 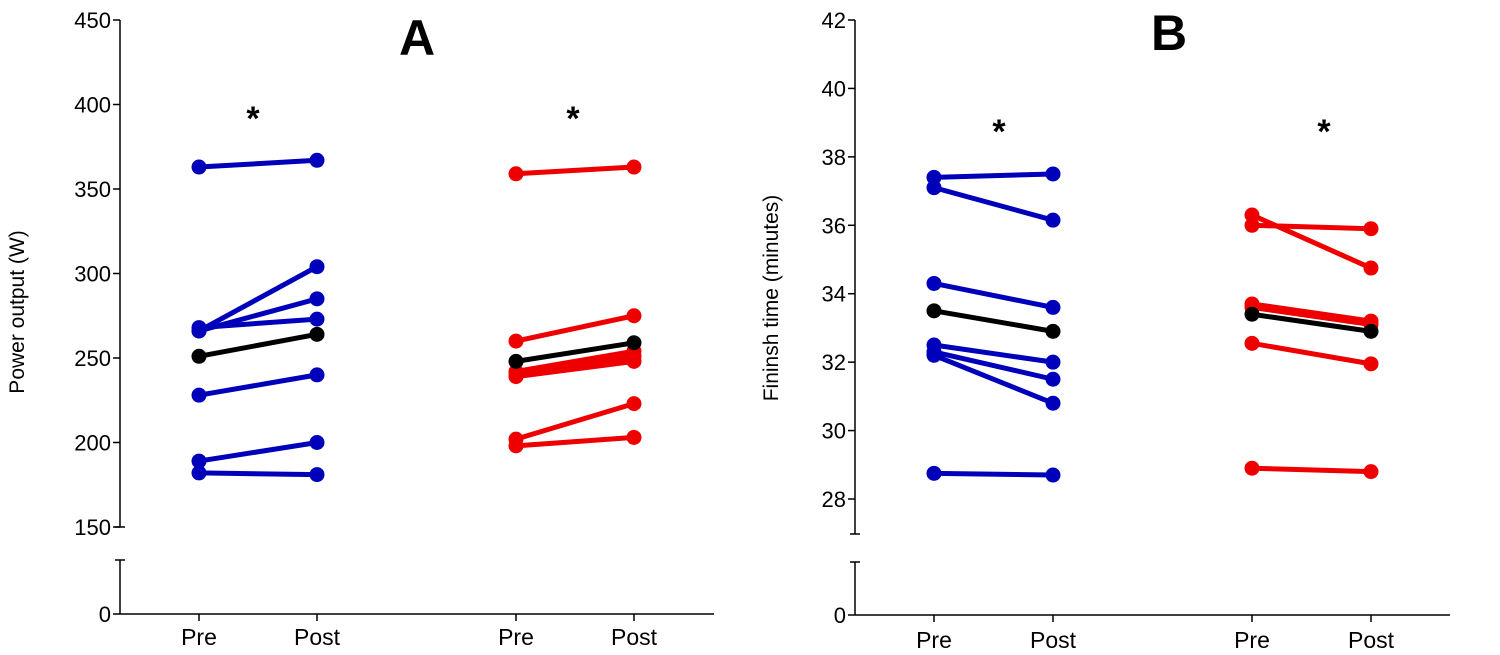 I want to click on y-tick-label: 400, so click(x=92, y=105).